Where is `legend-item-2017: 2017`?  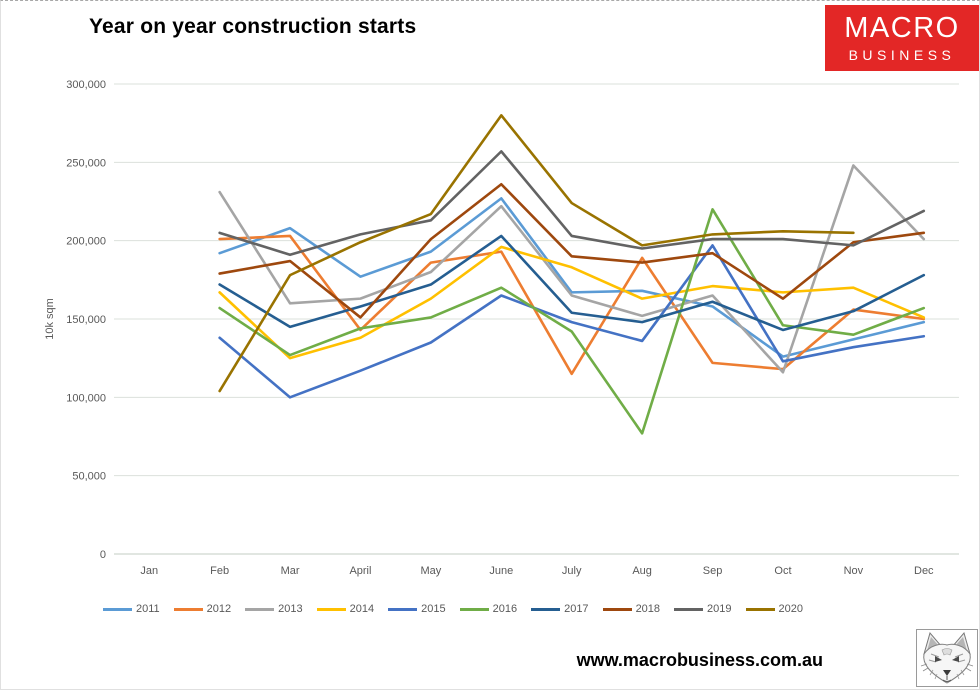
legend-item-2017: 2017 is located at coordinates (560, 609).